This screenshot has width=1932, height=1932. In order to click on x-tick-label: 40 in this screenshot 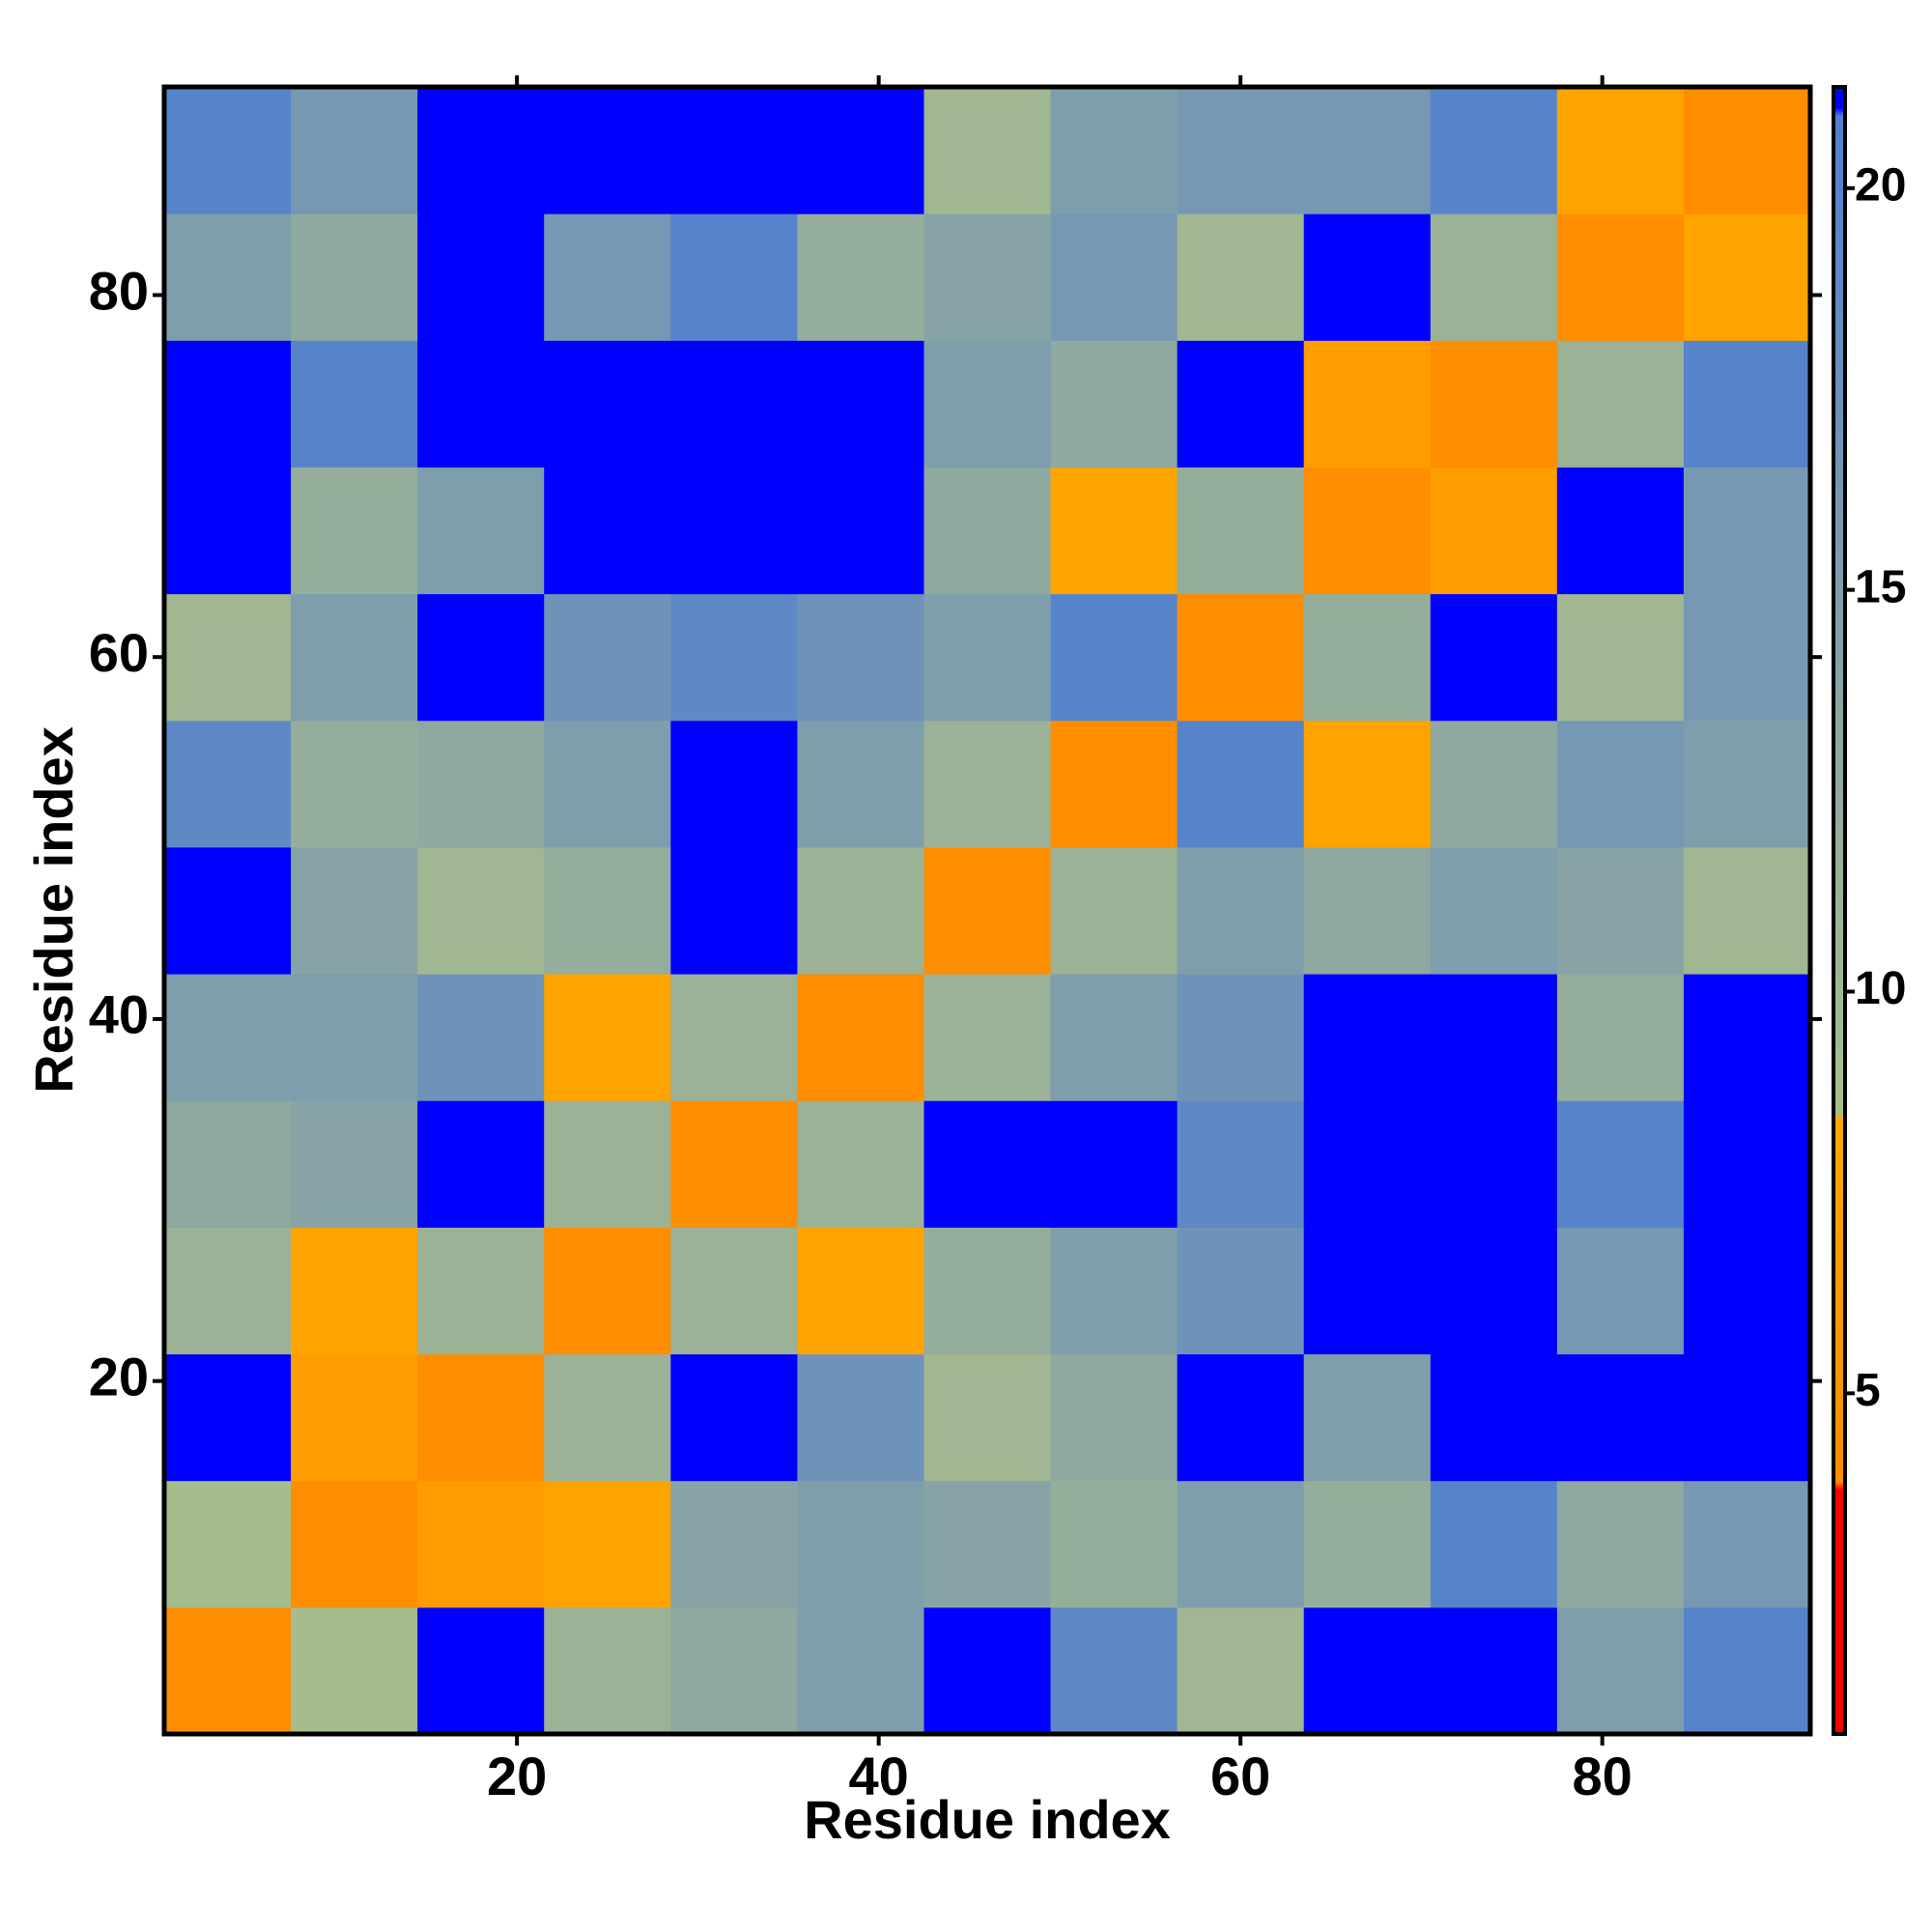, I will do `click(878, 1776)`.